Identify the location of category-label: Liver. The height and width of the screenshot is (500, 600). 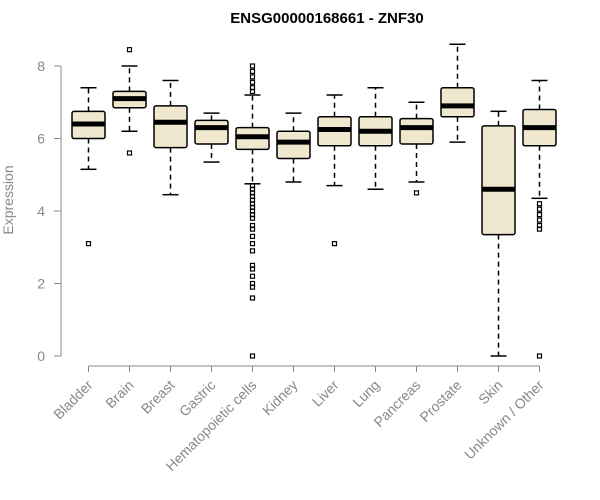
(325, 393).